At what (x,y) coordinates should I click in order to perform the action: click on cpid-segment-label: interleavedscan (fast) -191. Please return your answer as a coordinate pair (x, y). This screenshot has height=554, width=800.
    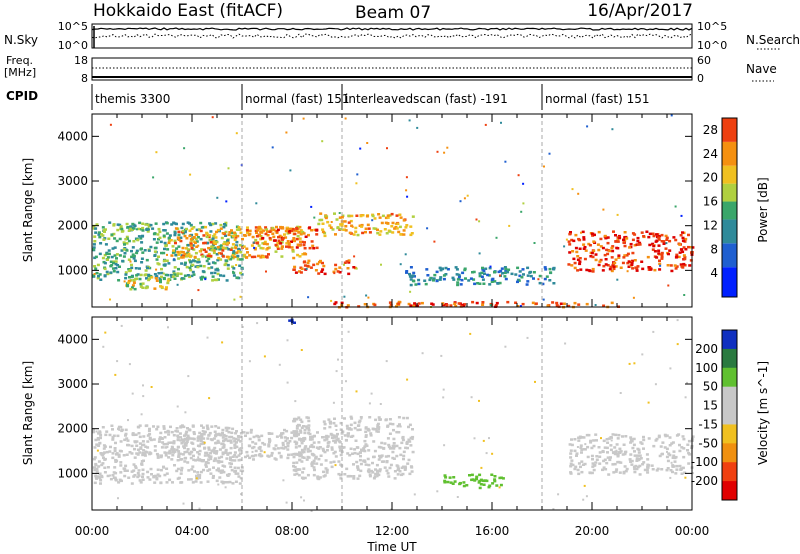
    Looking at the image, I should click on (426, 99).